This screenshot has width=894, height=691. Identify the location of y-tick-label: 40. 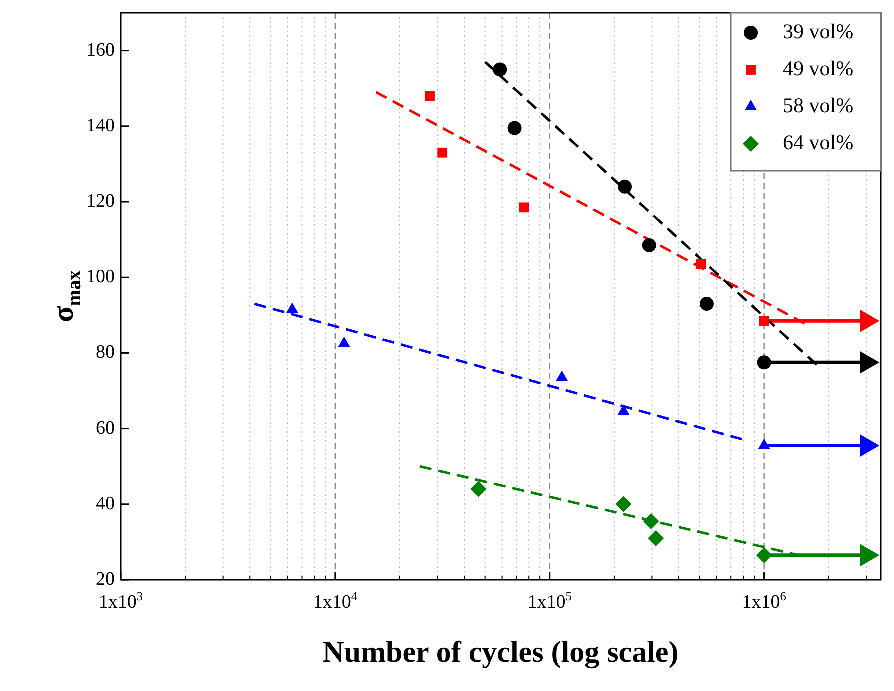
(105, 503).